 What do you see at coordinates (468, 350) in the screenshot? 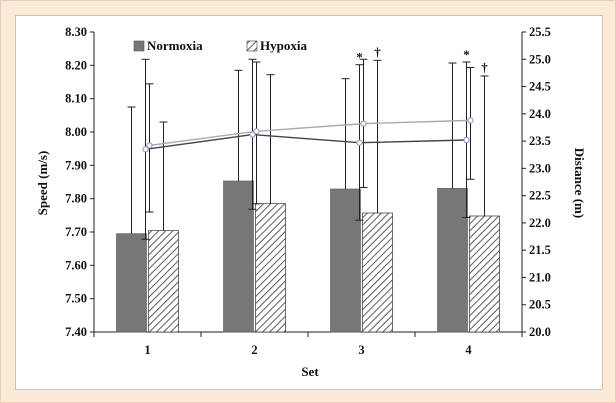
I see `x-tick-label: 4` at bounding box center [468, 350].